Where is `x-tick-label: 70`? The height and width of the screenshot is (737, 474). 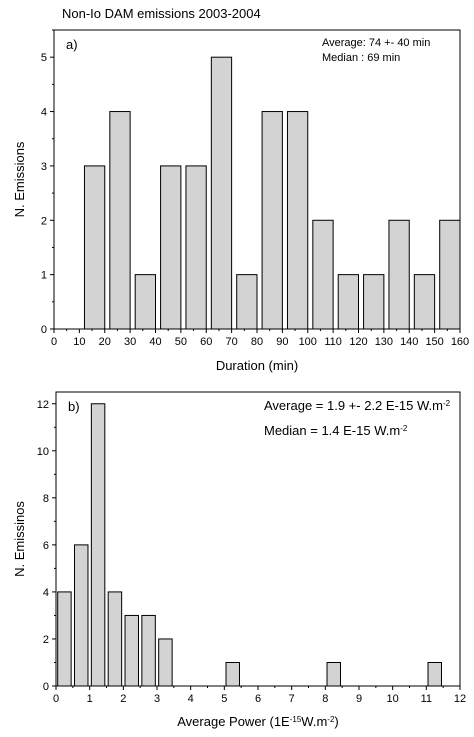
x-tick-label: 70 is located at coordinates (232, 342).